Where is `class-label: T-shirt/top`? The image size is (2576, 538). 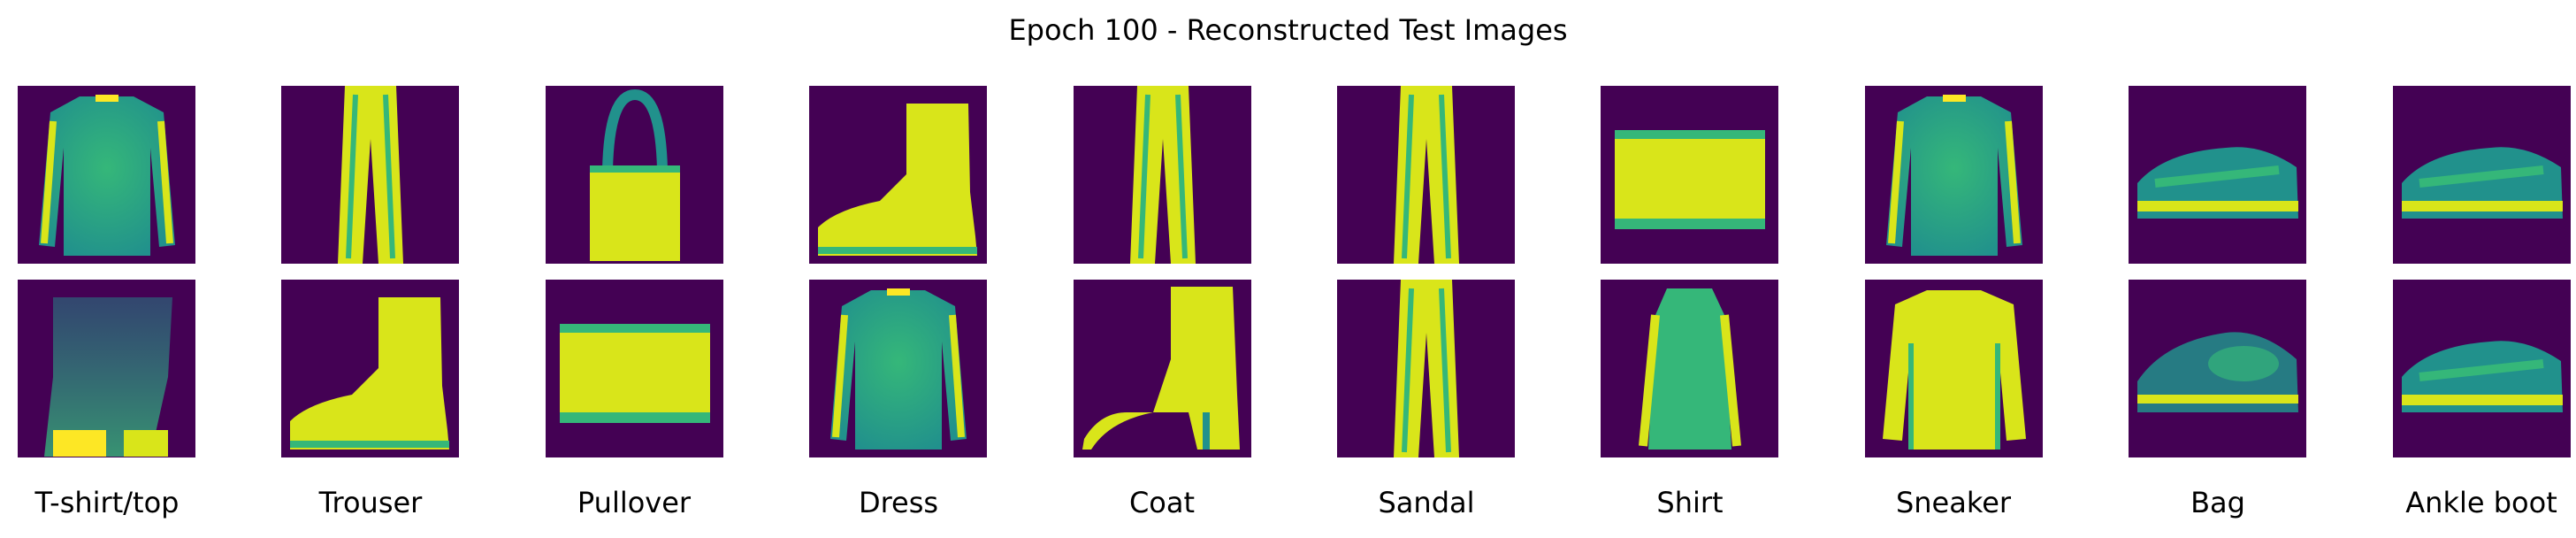
class-label: T-shirt/top is located at coordinates (107, 502).